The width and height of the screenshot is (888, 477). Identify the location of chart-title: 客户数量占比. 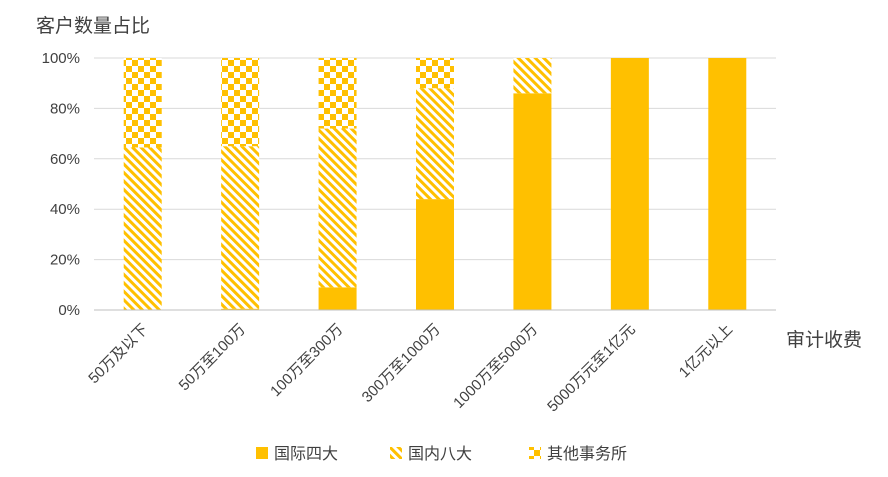
(93, 26).